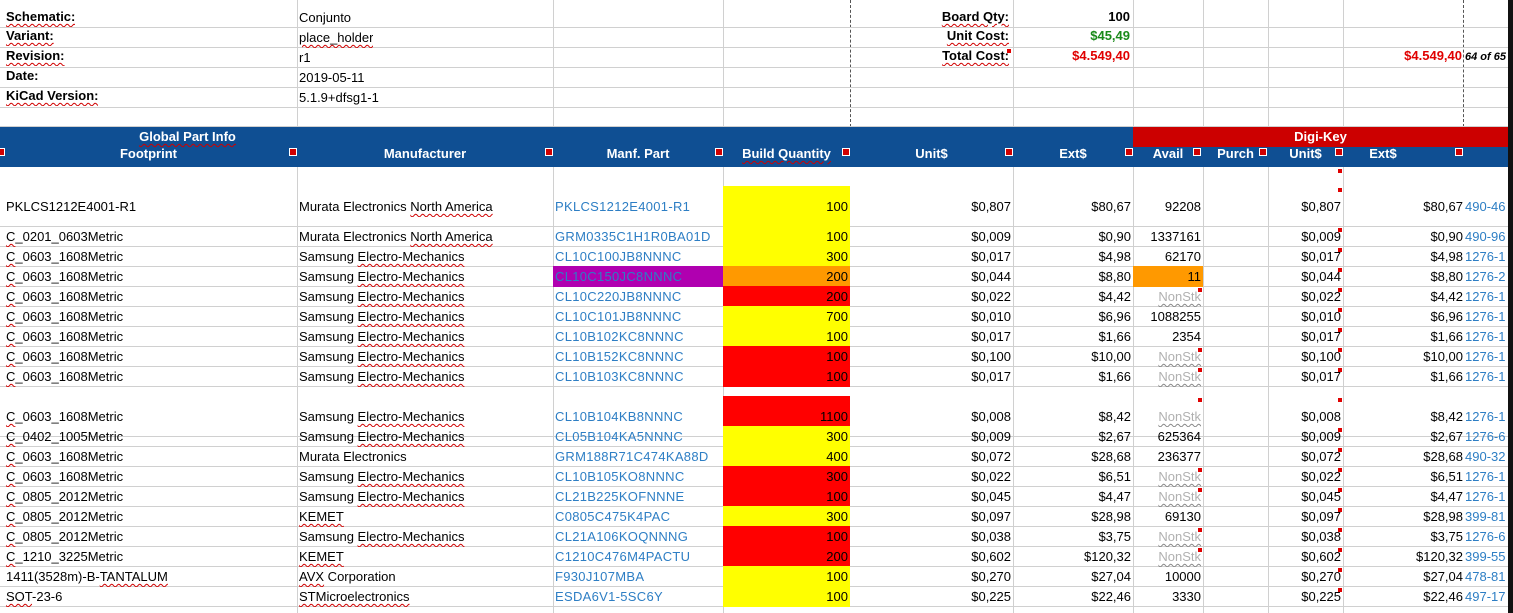 Image resolution: width=1513 pixels, height=613 pixels. Describe the element at coordinates (1485, 456) in the screenshot. I see `digikey-catalog-link: 490-32` at that location.